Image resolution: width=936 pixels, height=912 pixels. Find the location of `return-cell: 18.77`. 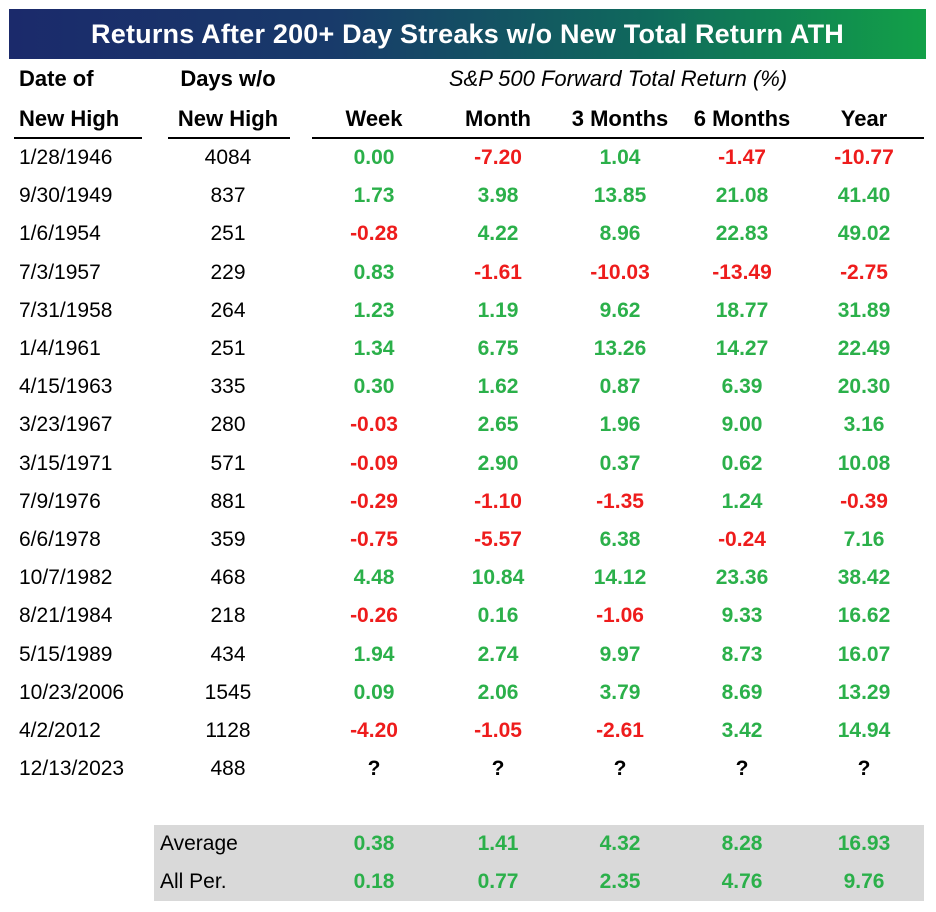

return-cell: 18.77 is located at coordinates (742, 310).